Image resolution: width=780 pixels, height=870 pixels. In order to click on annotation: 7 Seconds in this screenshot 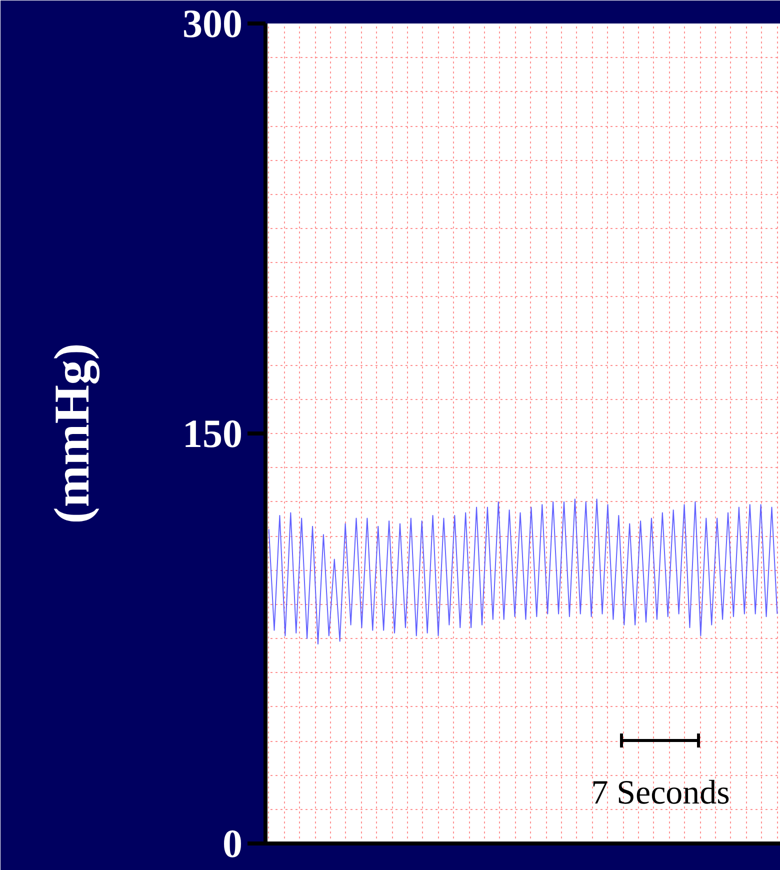, I will do `click(660, 793)`.